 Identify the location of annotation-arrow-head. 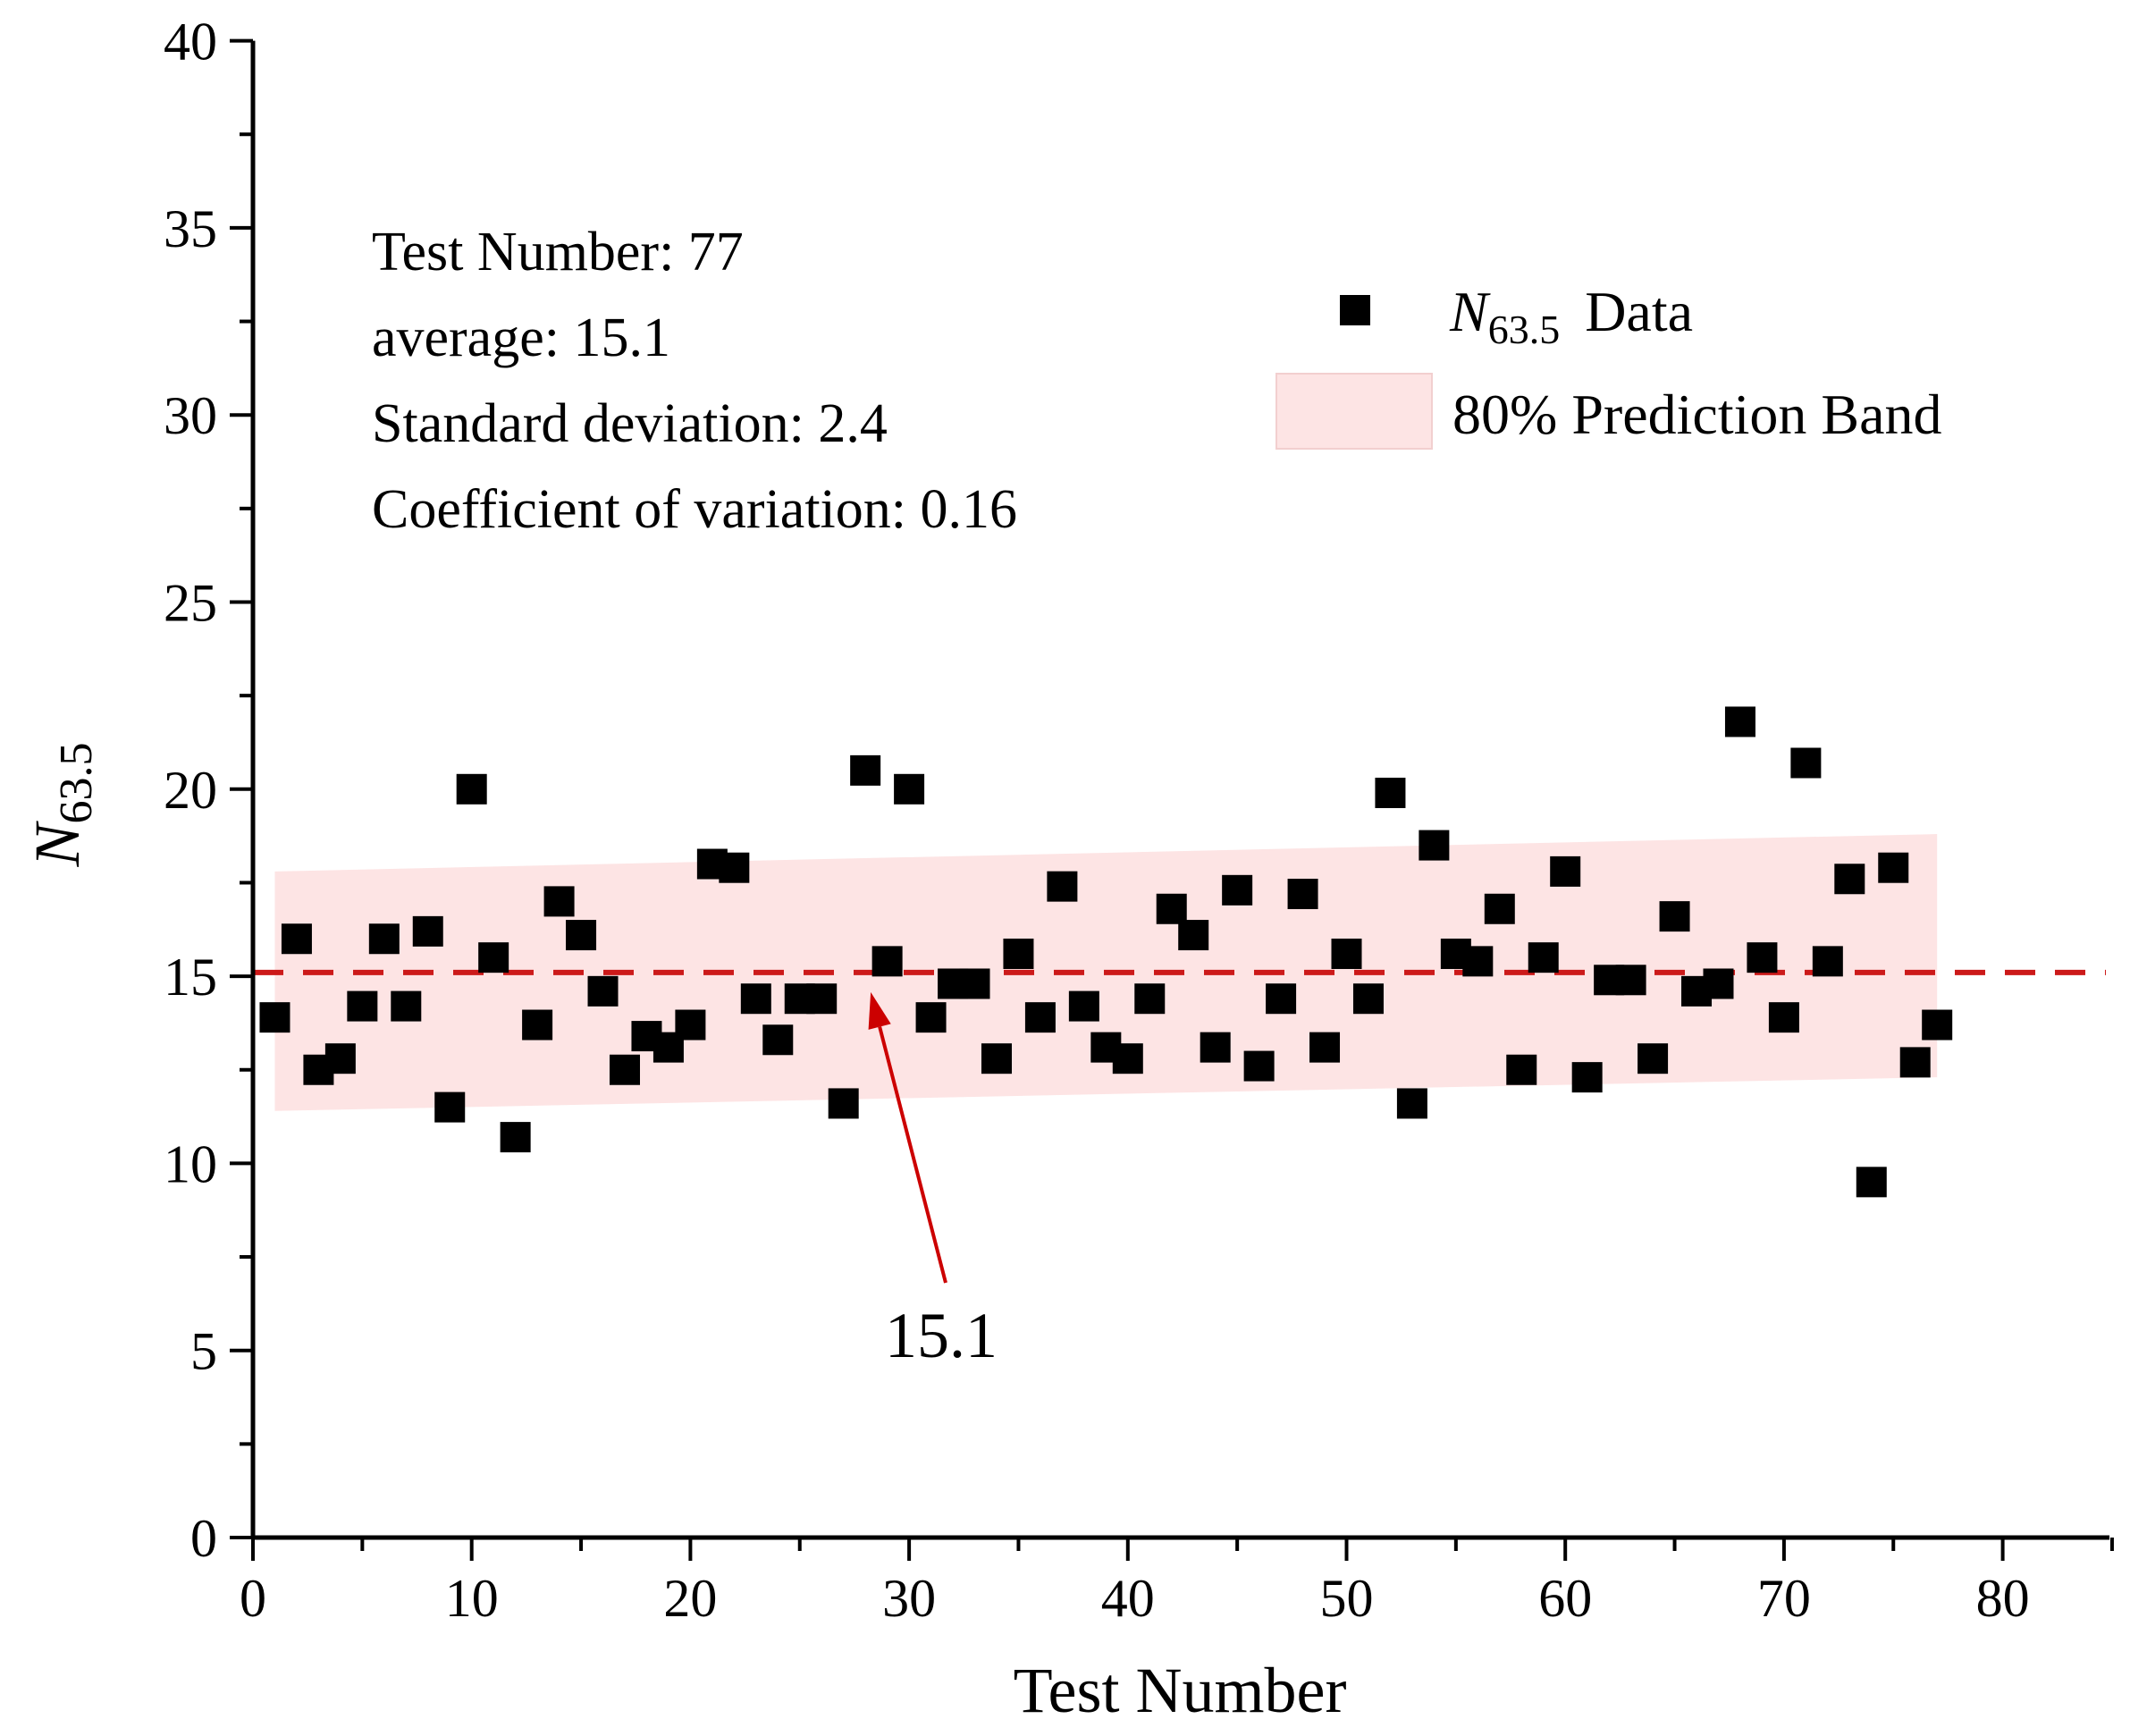
(879, 1010).